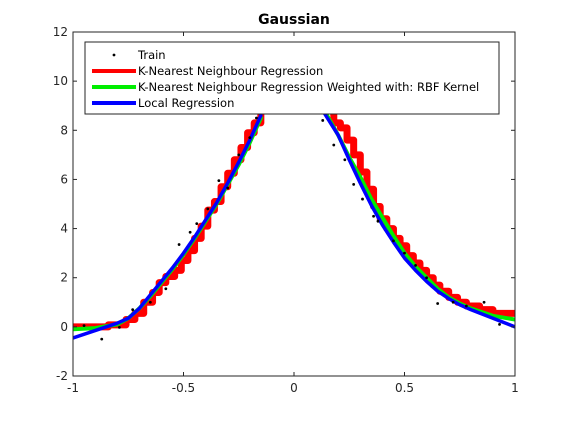 The height and width of the screenshot is (423, 568). I want to click on chart-title: Gaussian, so click(294, 20).